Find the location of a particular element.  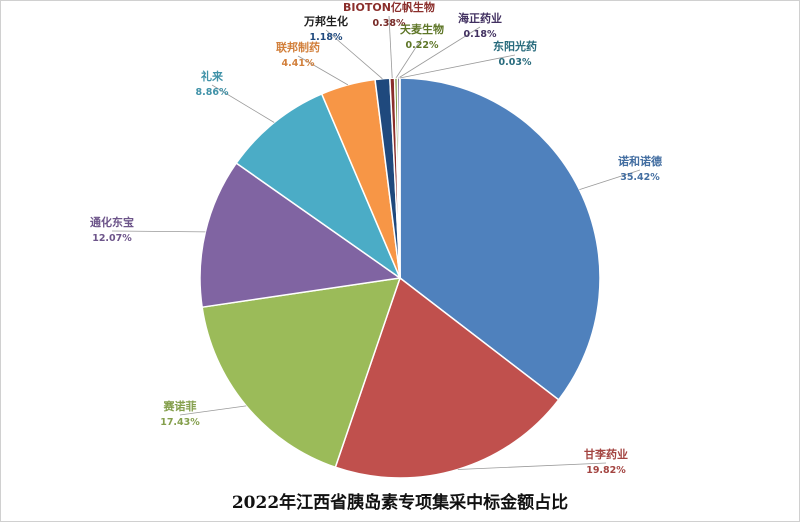

slice-label-4: 通化东宝 is located at coordinates (112, 222).